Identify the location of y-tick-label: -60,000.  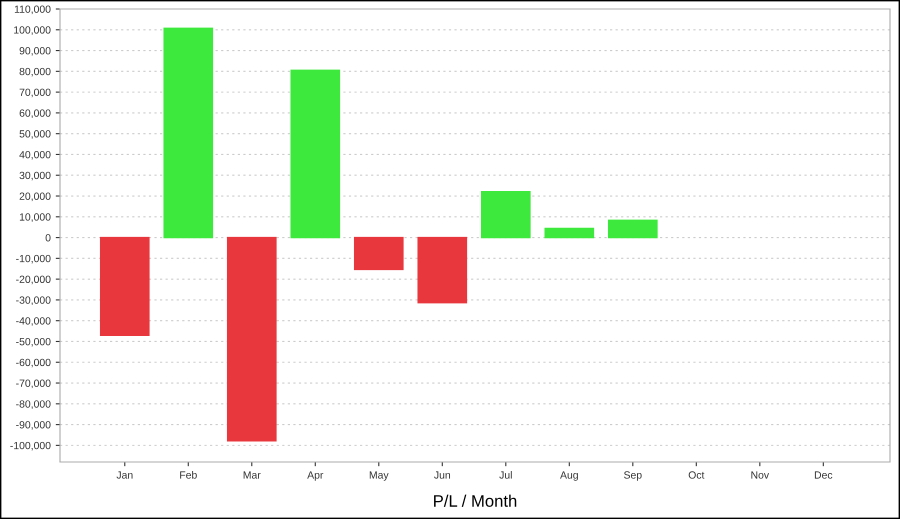
(33, 363).